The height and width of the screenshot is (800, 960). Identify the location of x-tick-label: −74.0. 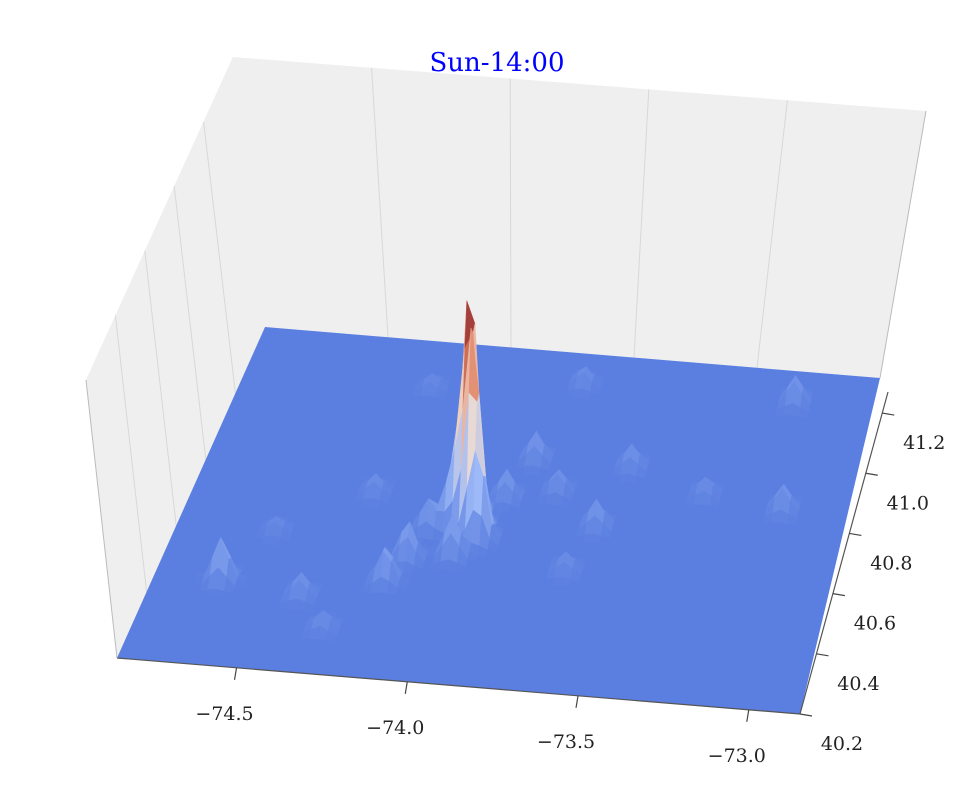
(395, 728).